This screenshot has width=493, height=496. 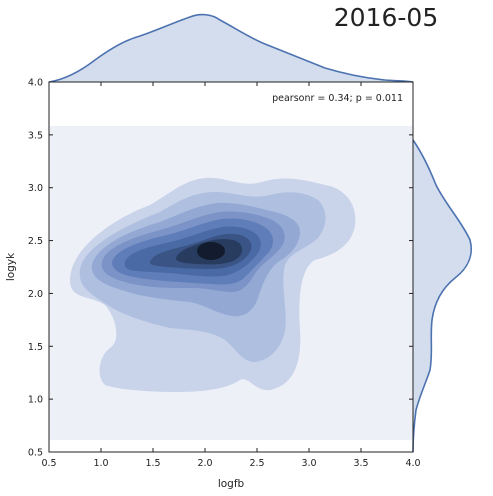 What do you see at coordinates (231, 484) in the screenshot?
I see `x-axis-label: logfb` at bounding box center [231, 484].